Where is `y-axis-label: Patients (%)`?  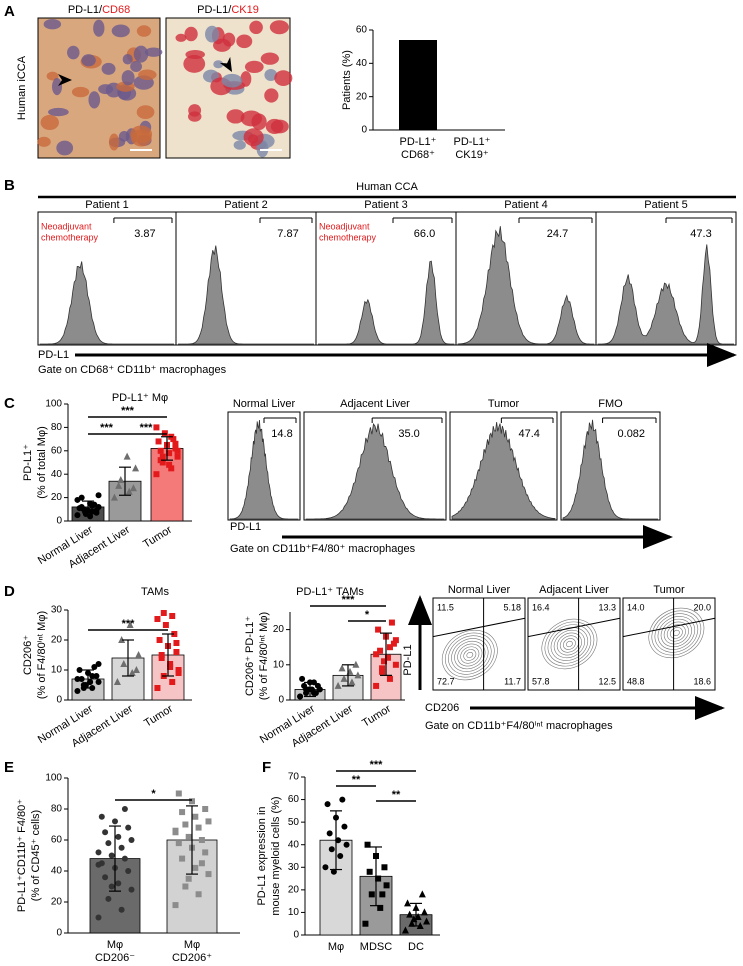
y-axis-label: Patients (%) is located at coordinates (347, 80).